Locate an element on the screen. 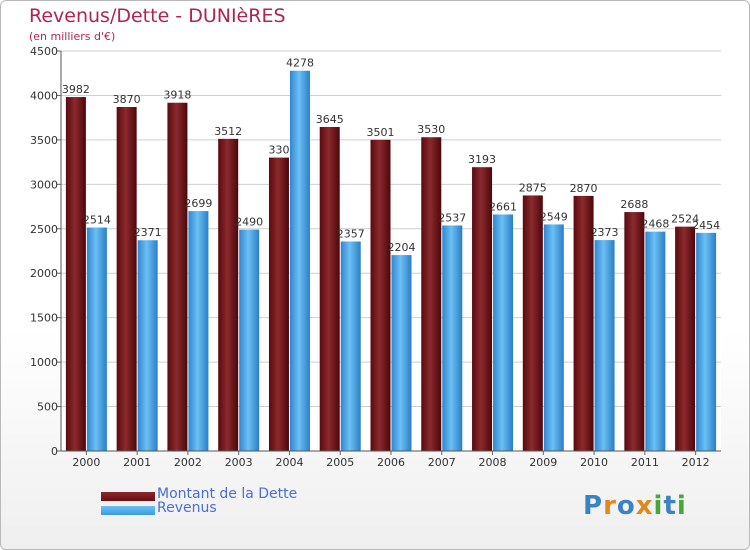  data-label-revenus: 2699 is located at coordinates (198, 203).